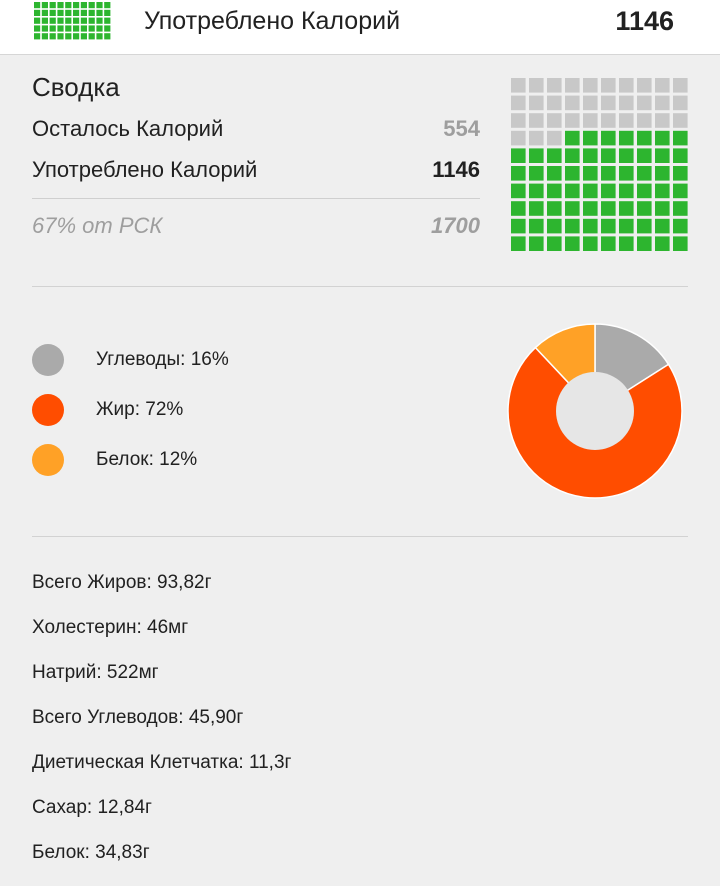  What do you see at coordinates (48, 460) in the screenshot?
I see `protein-color-dot` at bounding box center [48, 460].